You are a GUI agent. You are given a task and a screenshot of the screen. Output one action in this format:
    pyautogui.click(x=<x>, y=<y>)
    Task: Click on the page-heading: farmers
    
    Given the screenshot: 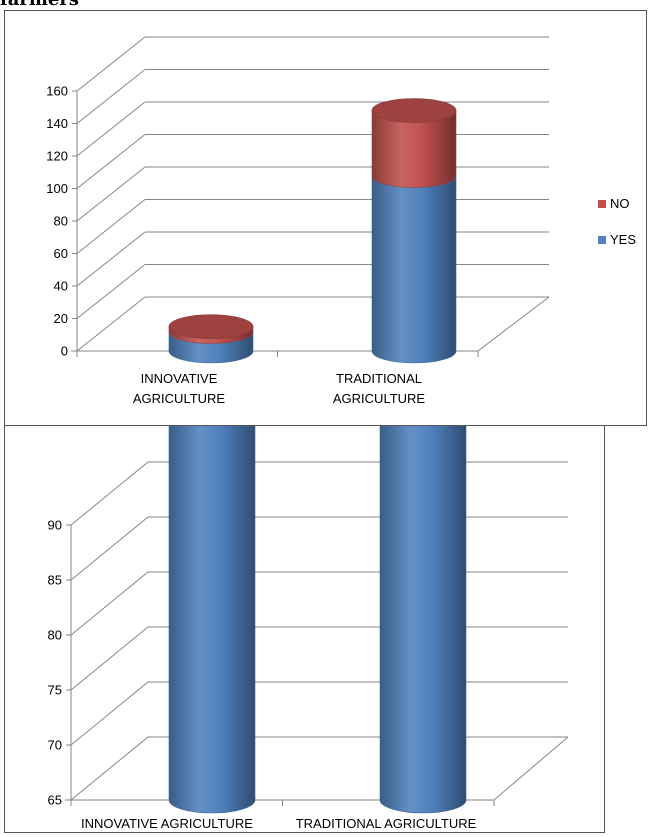 What is the action you would take?
    pyautogui.click(x=39, y=5)
    